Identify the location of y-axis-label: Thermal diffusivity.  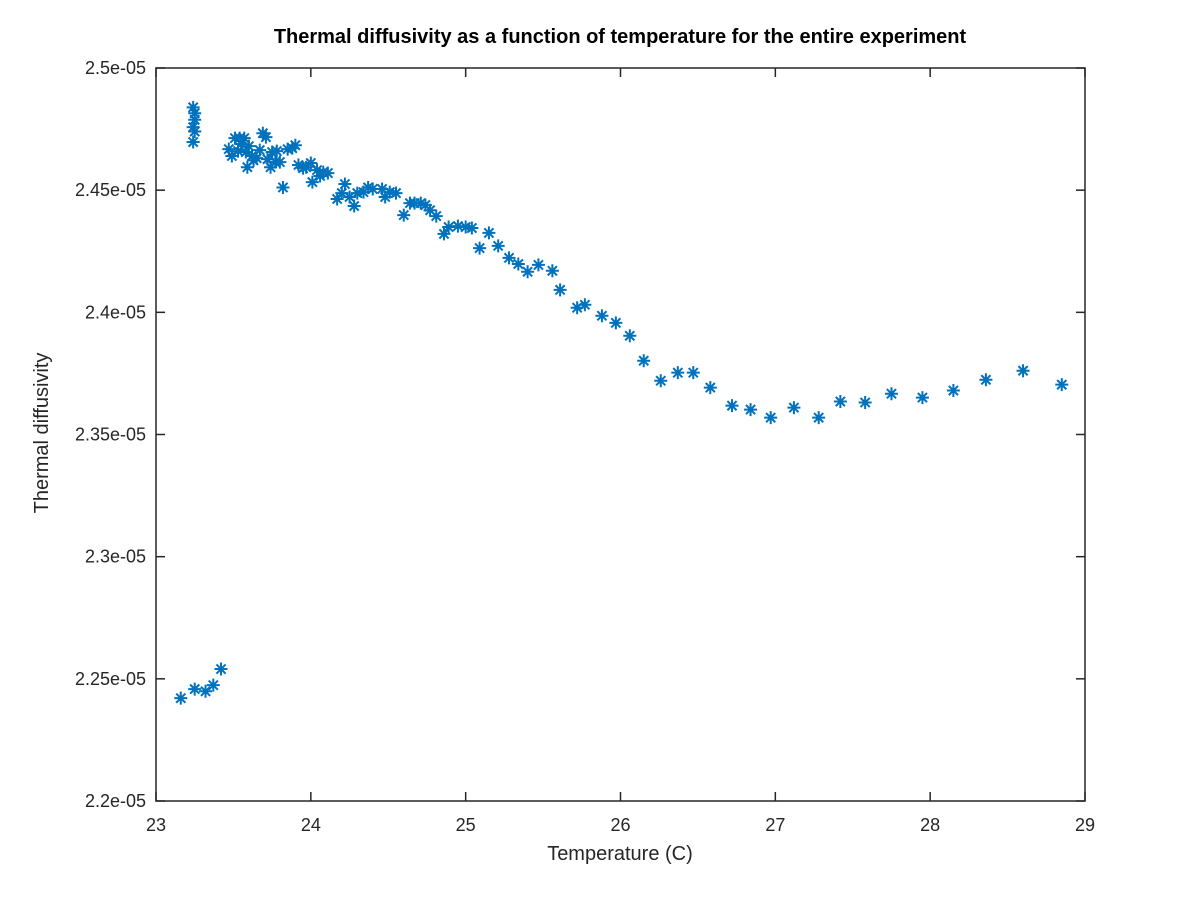
(42, 433).